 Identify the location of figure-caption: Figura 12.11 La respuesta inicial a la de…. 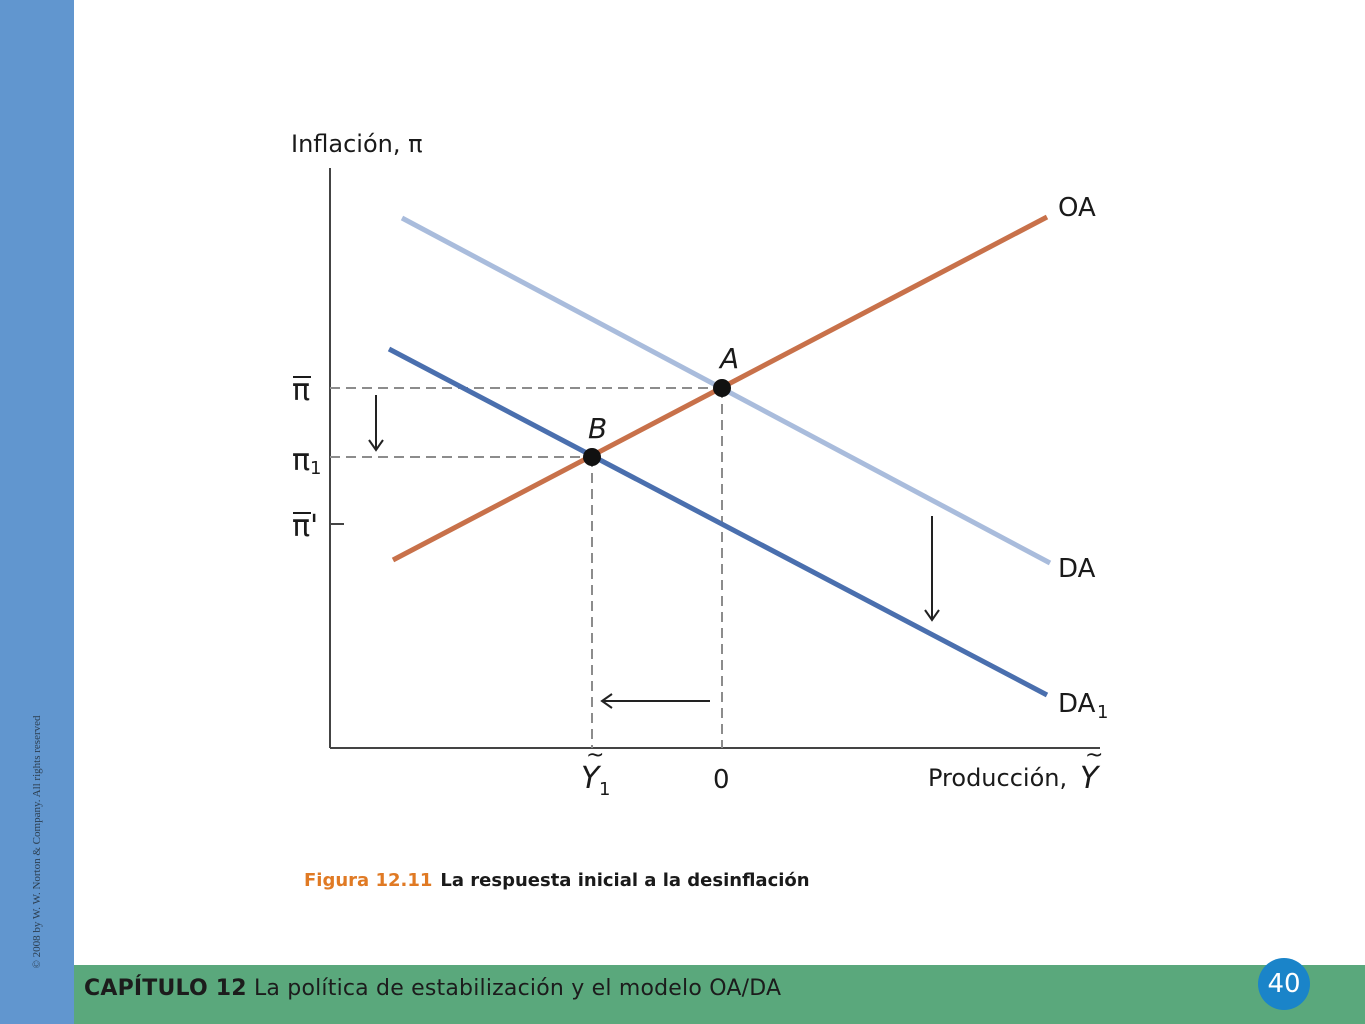
(557, 880).